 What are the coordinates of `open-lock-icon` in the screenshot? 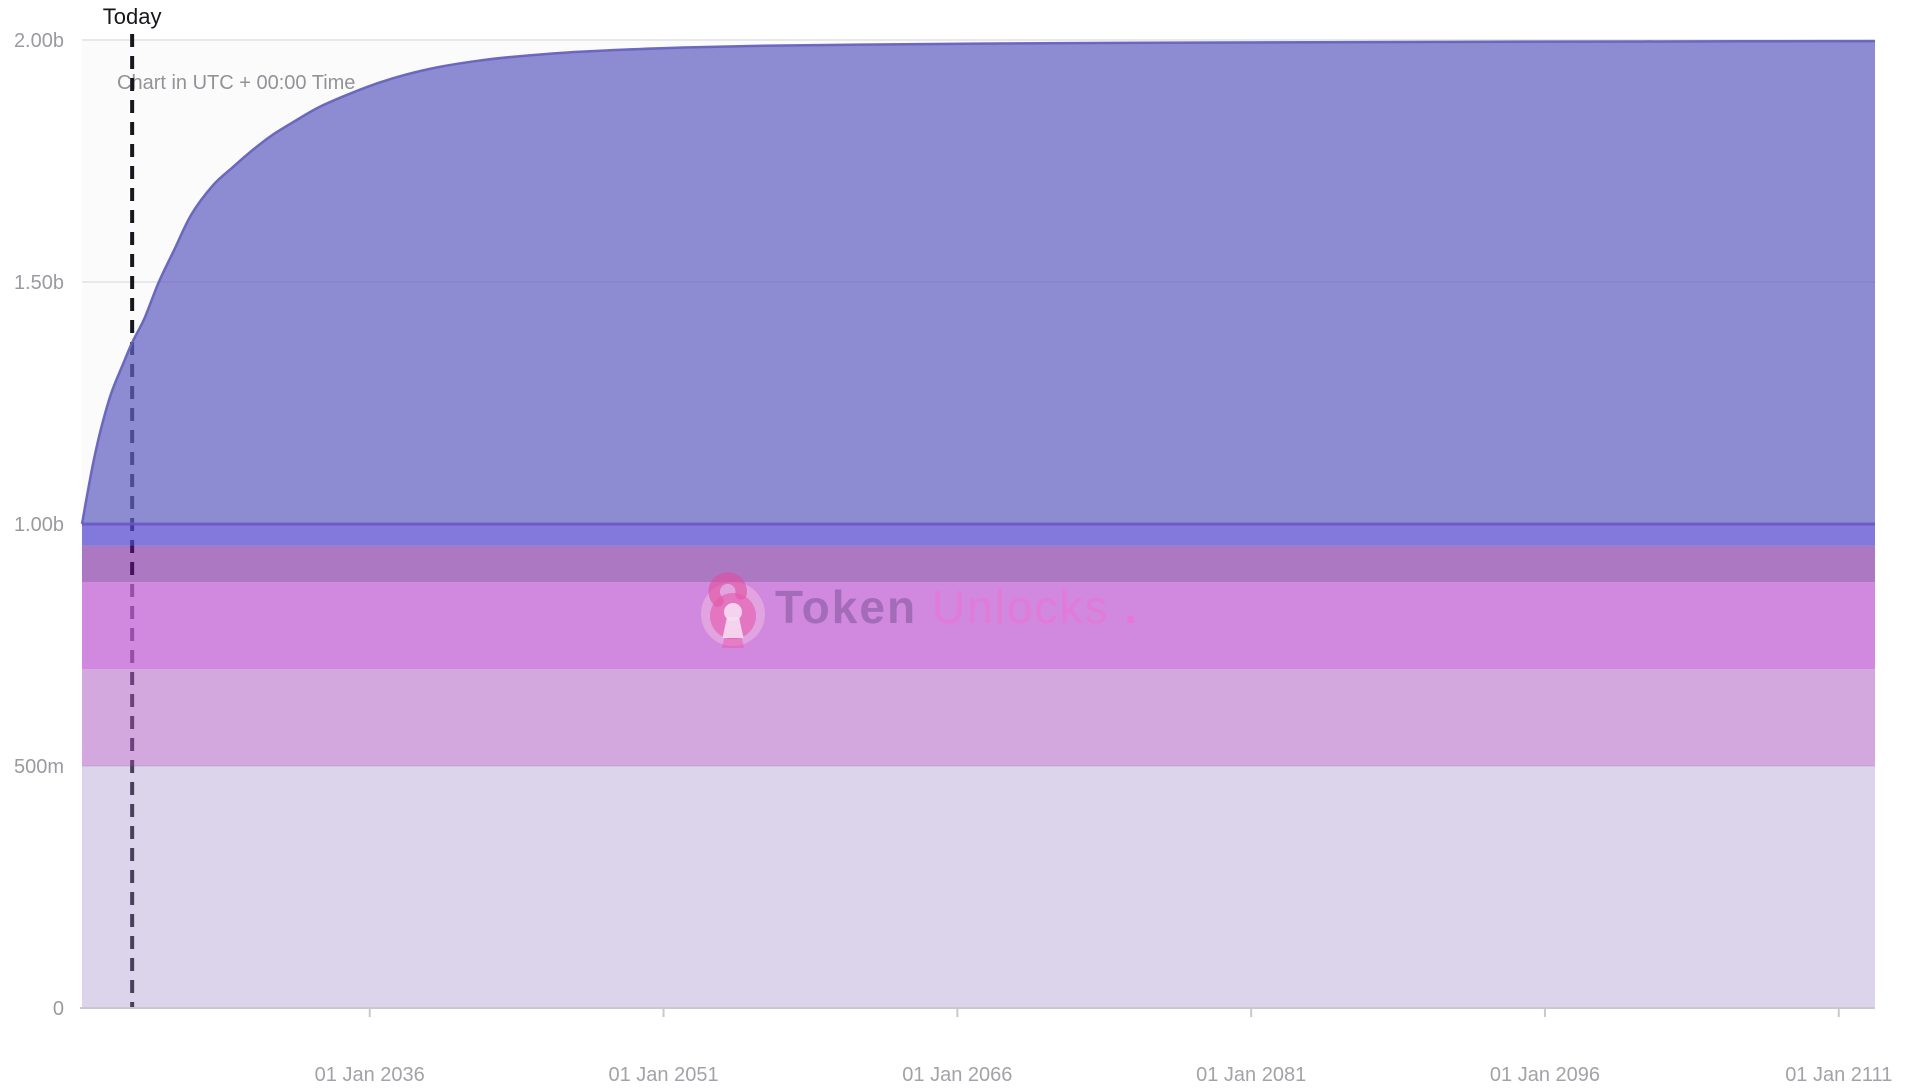 It's located at (733, 610).